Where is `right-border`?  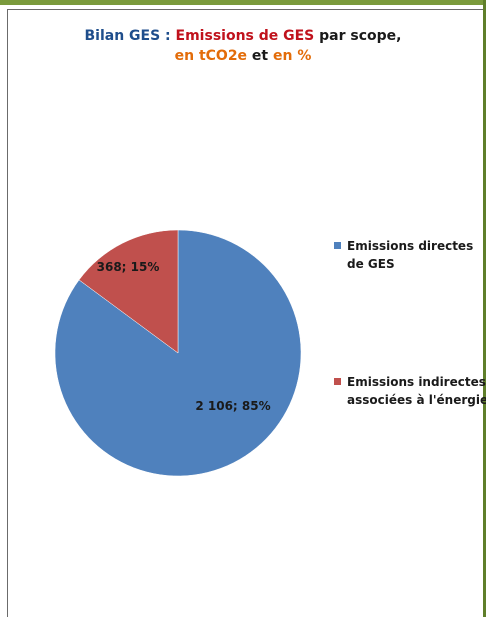 right-border is located at coordinates (484, 308).